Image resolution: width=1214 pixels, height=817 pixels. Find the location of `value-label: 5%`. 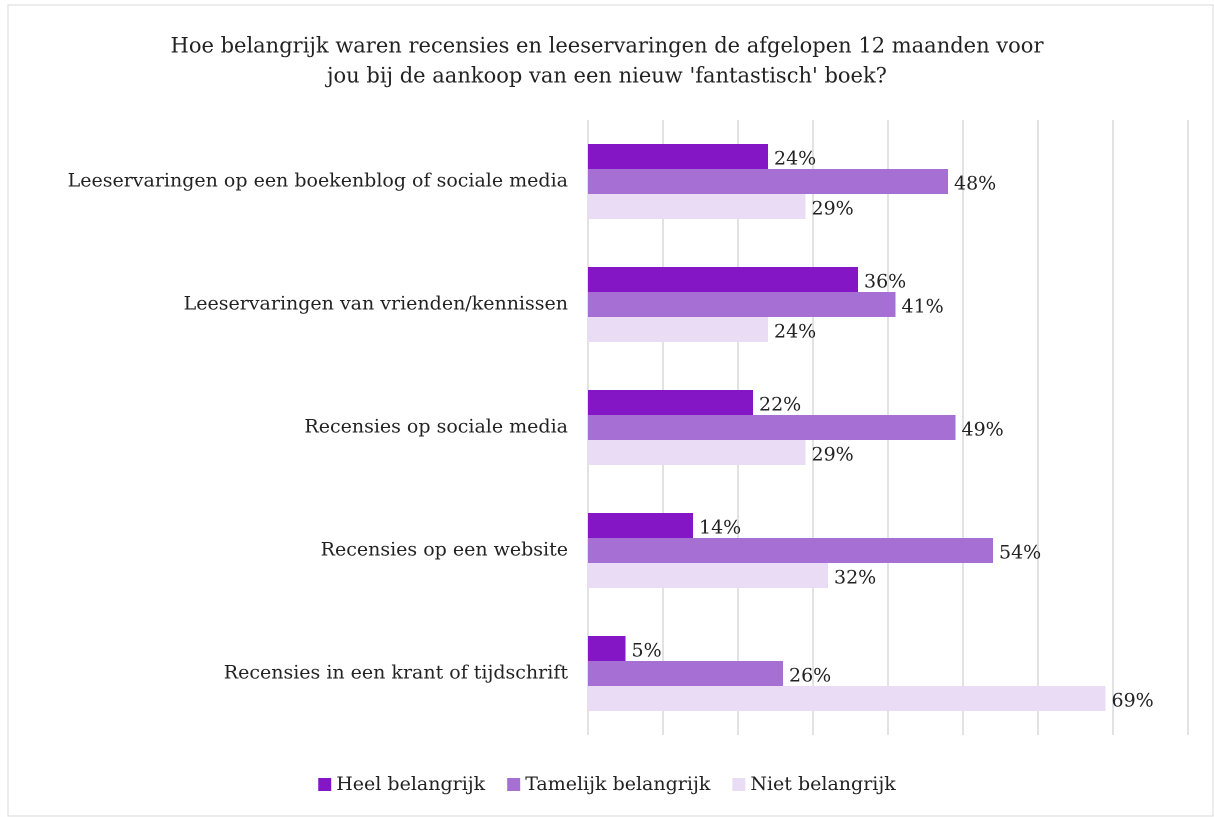

value-label: 5% is located at coordinates (647, 651).